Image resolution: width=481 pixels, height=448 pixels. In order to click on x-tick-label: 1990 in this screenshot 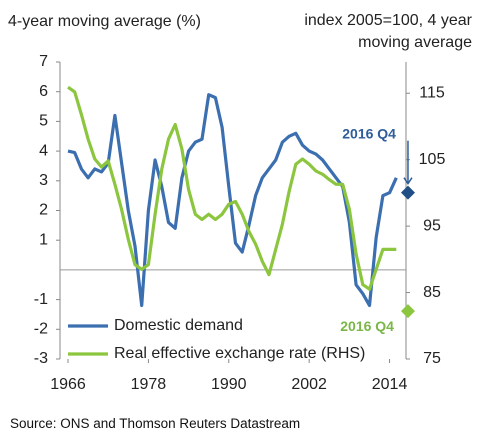, I will do `click(229, 384)`.